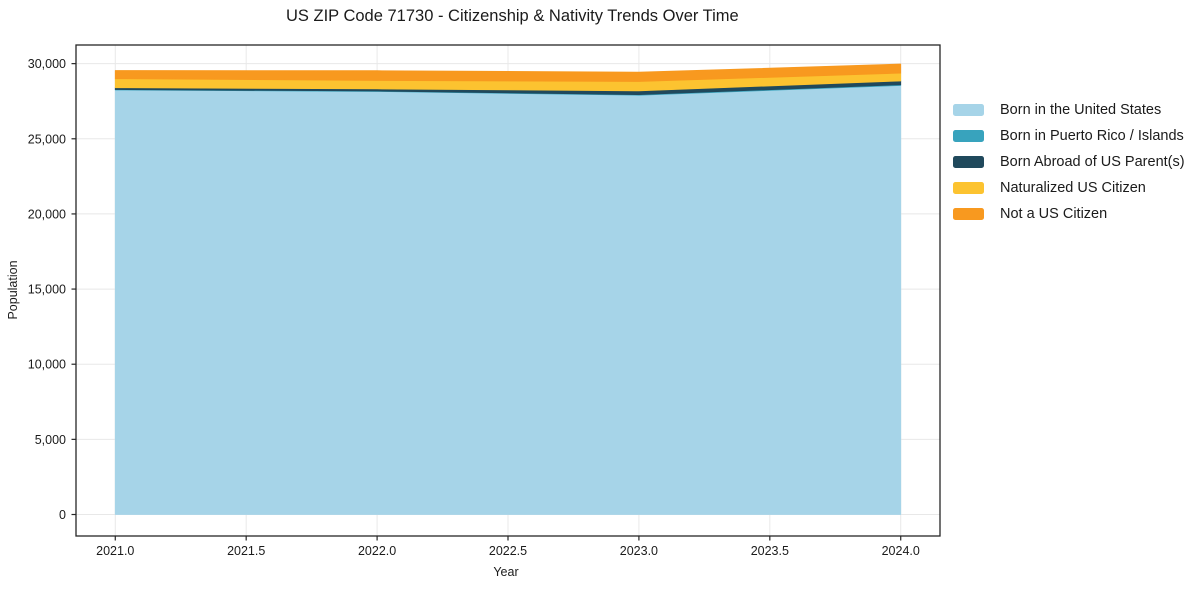 This screenshot has width=1189, height=590. I want to click on x-tick-label: 2023.0, so click(639, 551).